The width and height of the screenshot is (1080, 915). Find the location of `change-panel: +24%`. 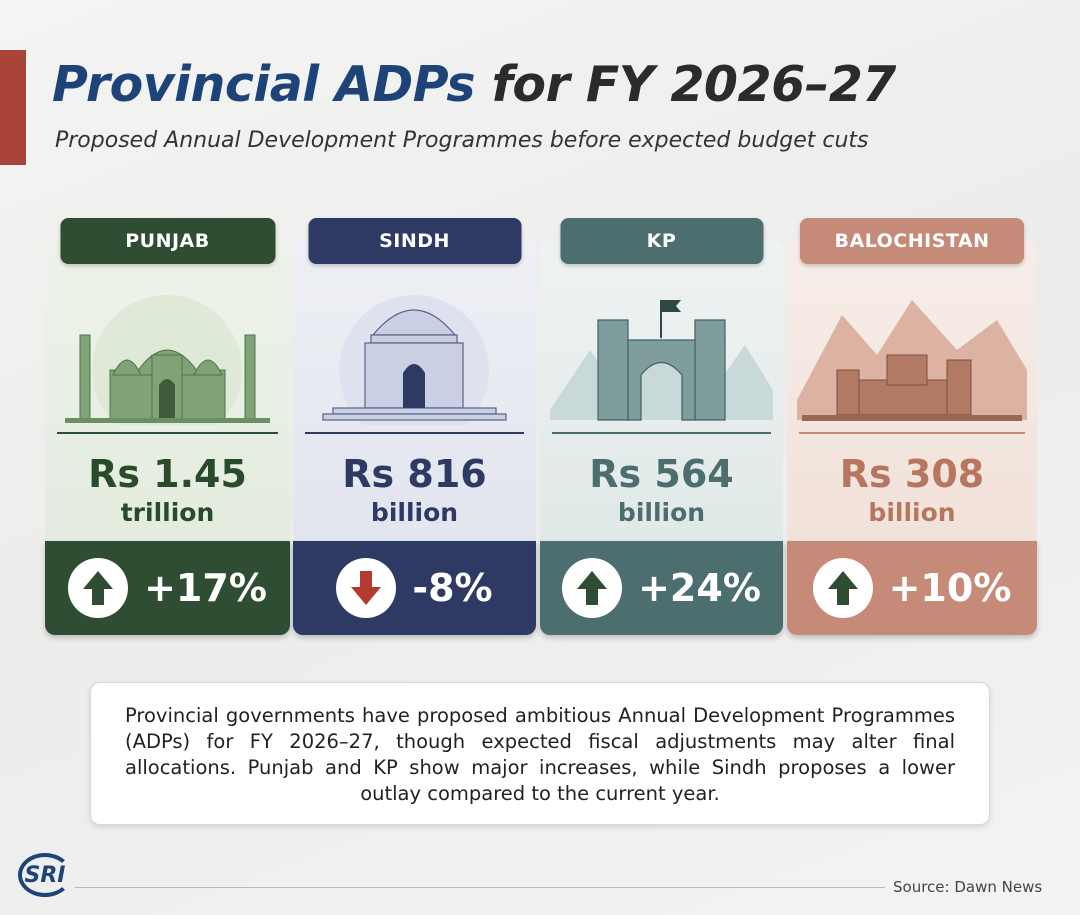

change-panel: +24% is located at coordinates (661, 588).